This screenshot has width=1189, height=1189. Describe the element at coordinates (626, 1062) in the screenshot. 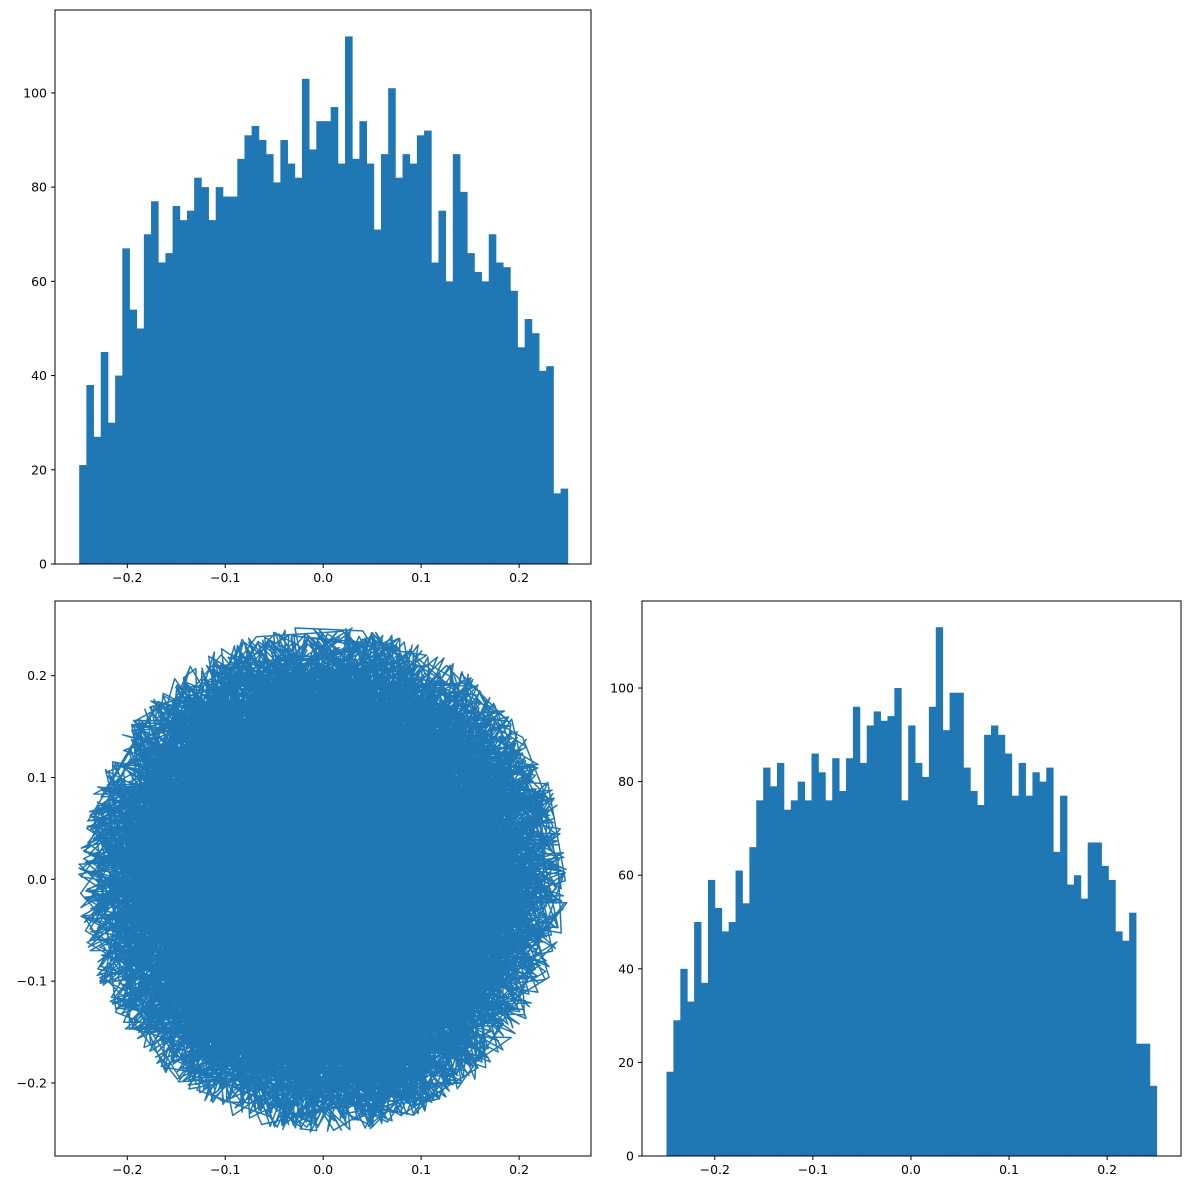

I see `y-tick-label: 20` at that location.